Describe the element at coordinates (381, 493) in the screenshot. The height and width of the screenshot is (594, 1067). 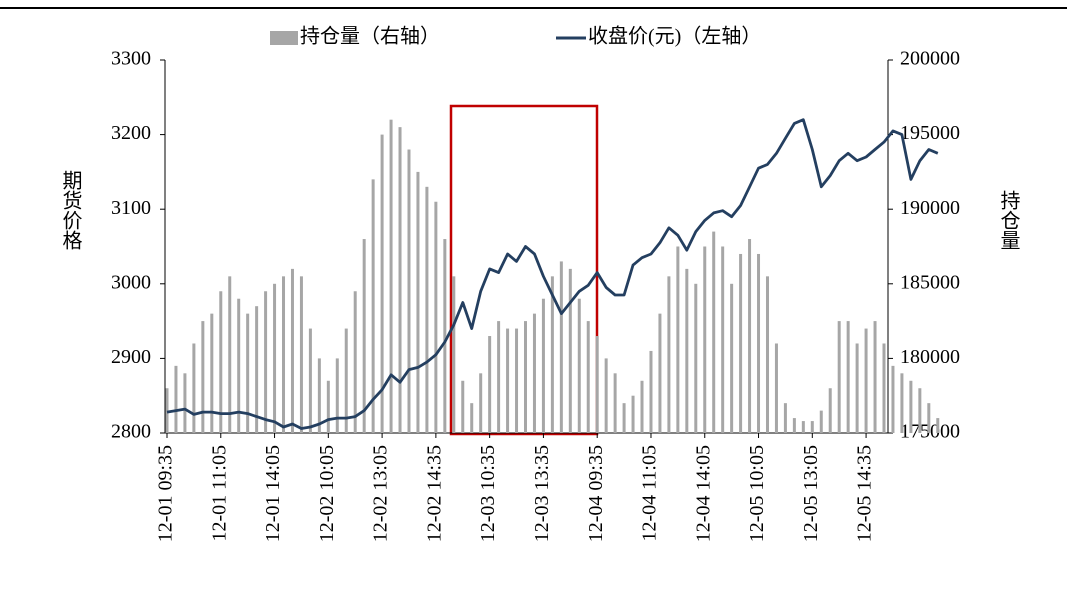
I see `x-tick-label: 12-02 13:05` at that location.